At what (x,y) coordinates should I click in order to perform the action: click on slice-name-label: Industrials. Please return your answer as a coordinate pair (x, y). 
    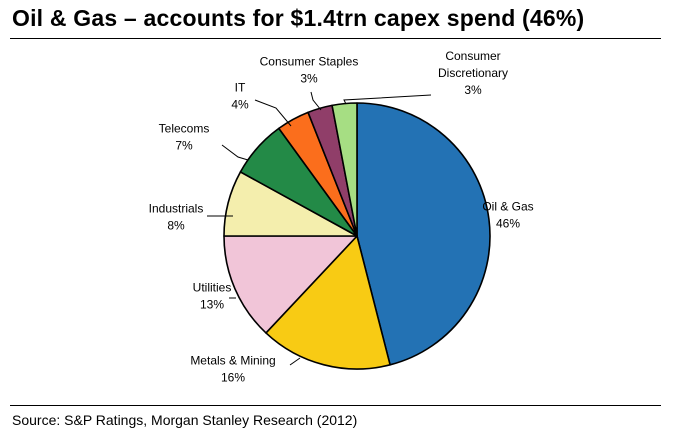
    Looking at the image, I should click on (176, 209).